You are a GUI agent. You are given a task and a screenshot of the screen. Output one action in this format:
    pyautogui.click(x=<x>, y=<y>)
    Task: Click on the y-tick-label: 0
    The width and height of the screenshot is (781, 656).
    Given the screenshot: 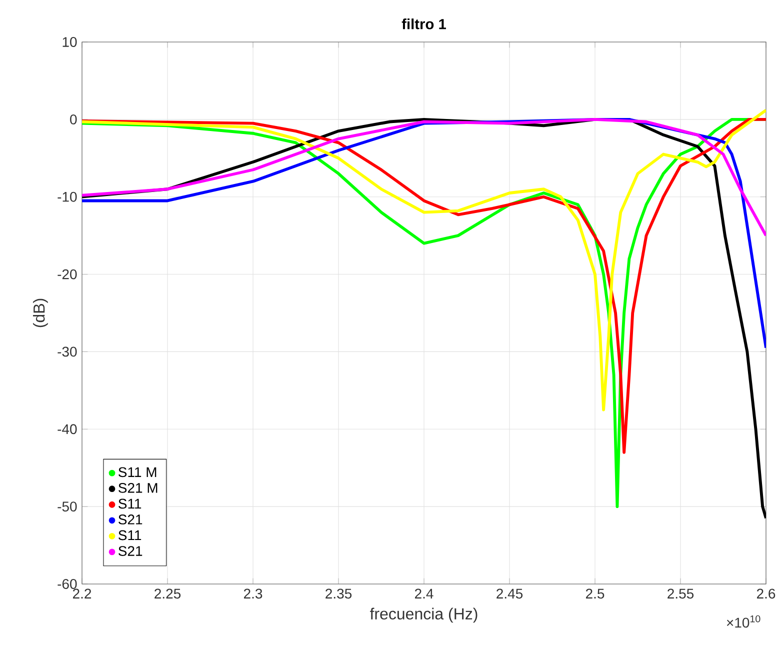 What is the action you would take?
    pyautogui.click(x=73, y=119)
    